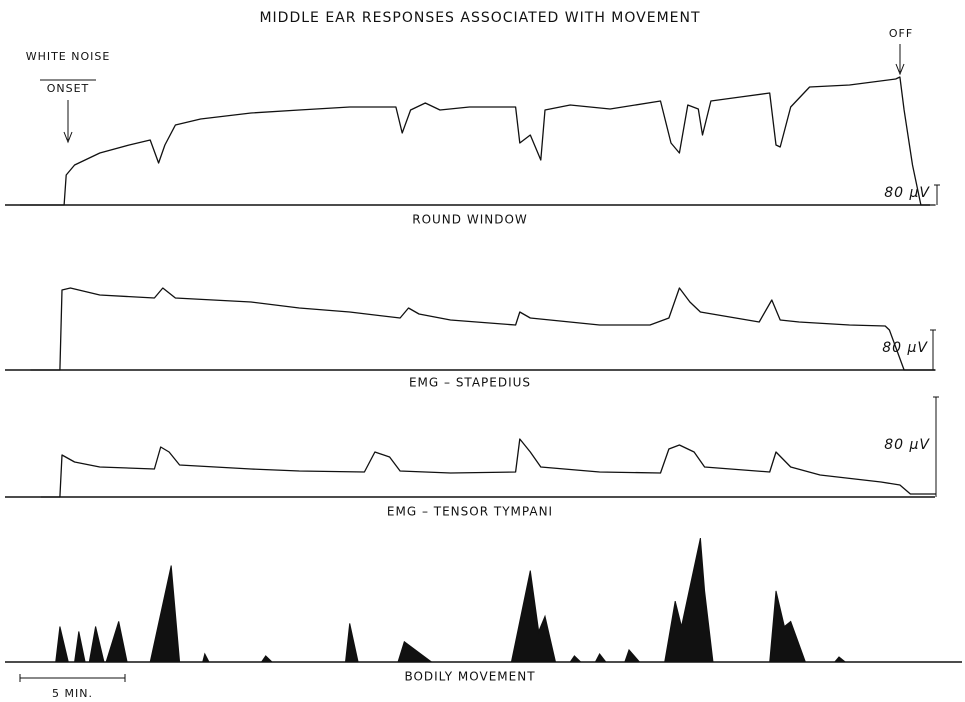 Image resolution: width=965 pixels, height=702 pixels. I want to click on time-bar-label: 5 MIN., so click(72, 693).